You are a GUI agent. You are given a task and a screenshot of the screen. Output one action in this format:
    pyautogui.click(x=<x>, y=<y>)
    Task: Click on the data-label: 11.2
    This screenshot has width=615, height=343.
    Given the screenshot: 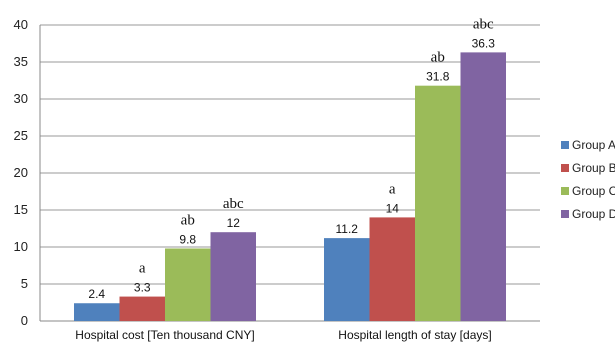 What is the action you would take?
    pyautogui.click(x=347, y=229)
    